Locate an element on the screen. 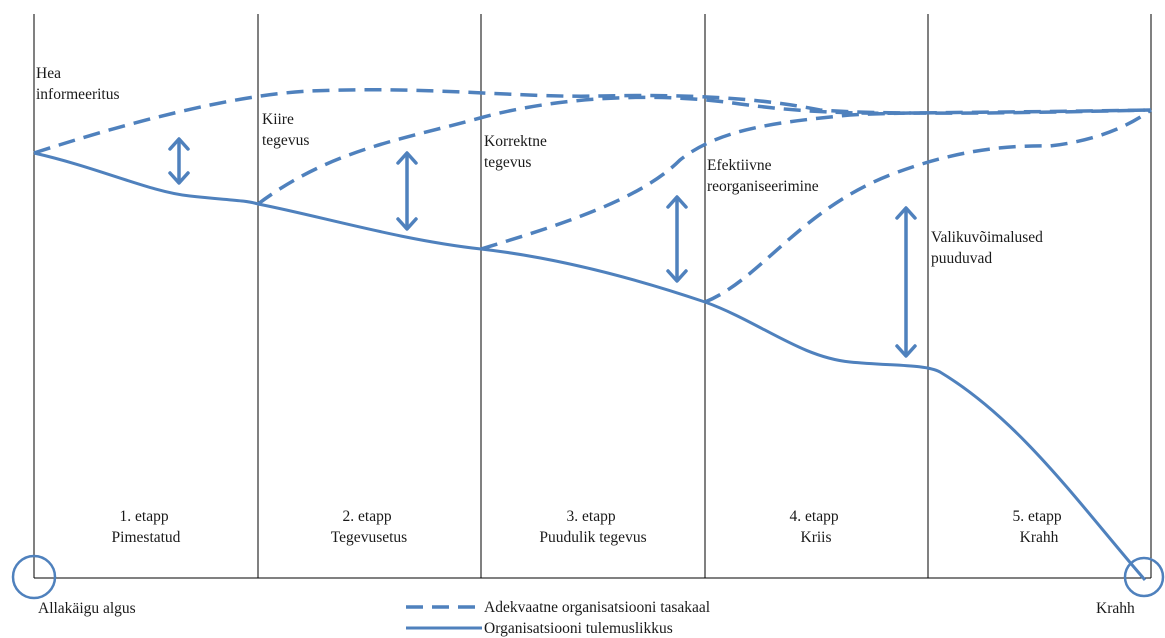 This screenshot has width=1165, height=638. stage-5-label: 5. etapp Krahh is located at coordinates (1039, 527).